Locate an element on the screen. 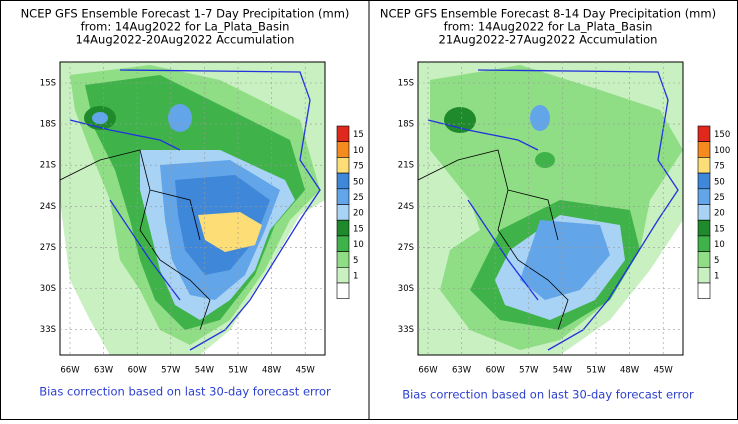 The height and width of the screenshot is (424, 738). legend-label: 100 is located at coordinates (722, 151).